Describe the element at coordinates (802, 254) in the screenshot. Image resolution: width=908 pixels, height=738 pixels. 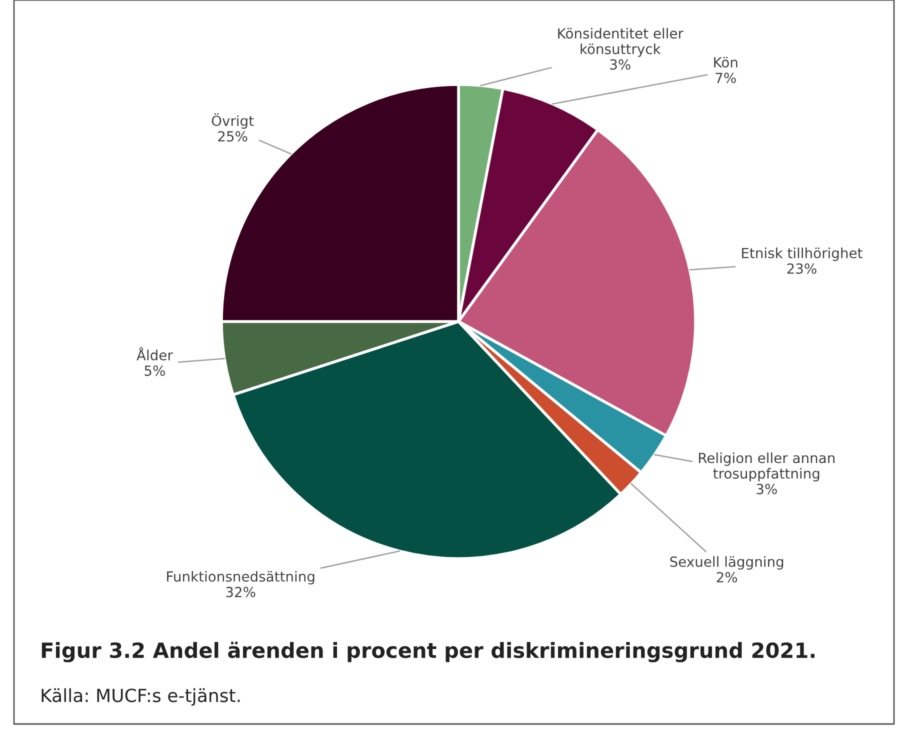
I see `slice-label: Etnisk tillhörighet` at that location.